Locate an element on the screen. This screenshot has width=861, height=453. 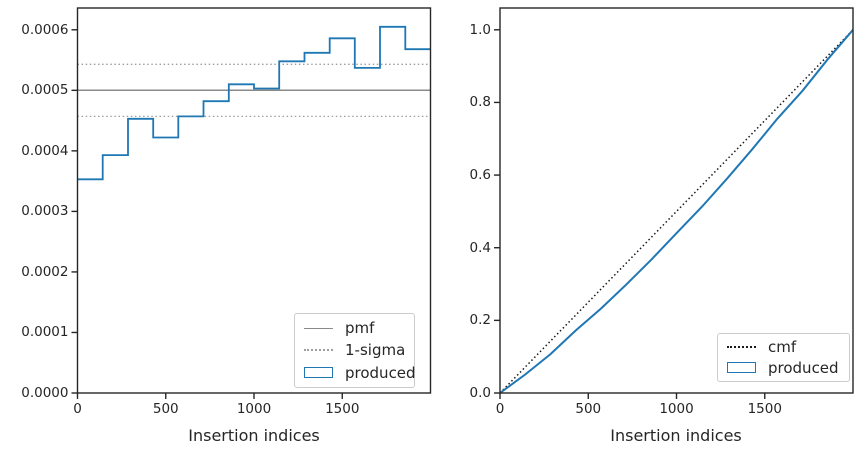
legend-label: pmf is located at coordinates (360, 328).